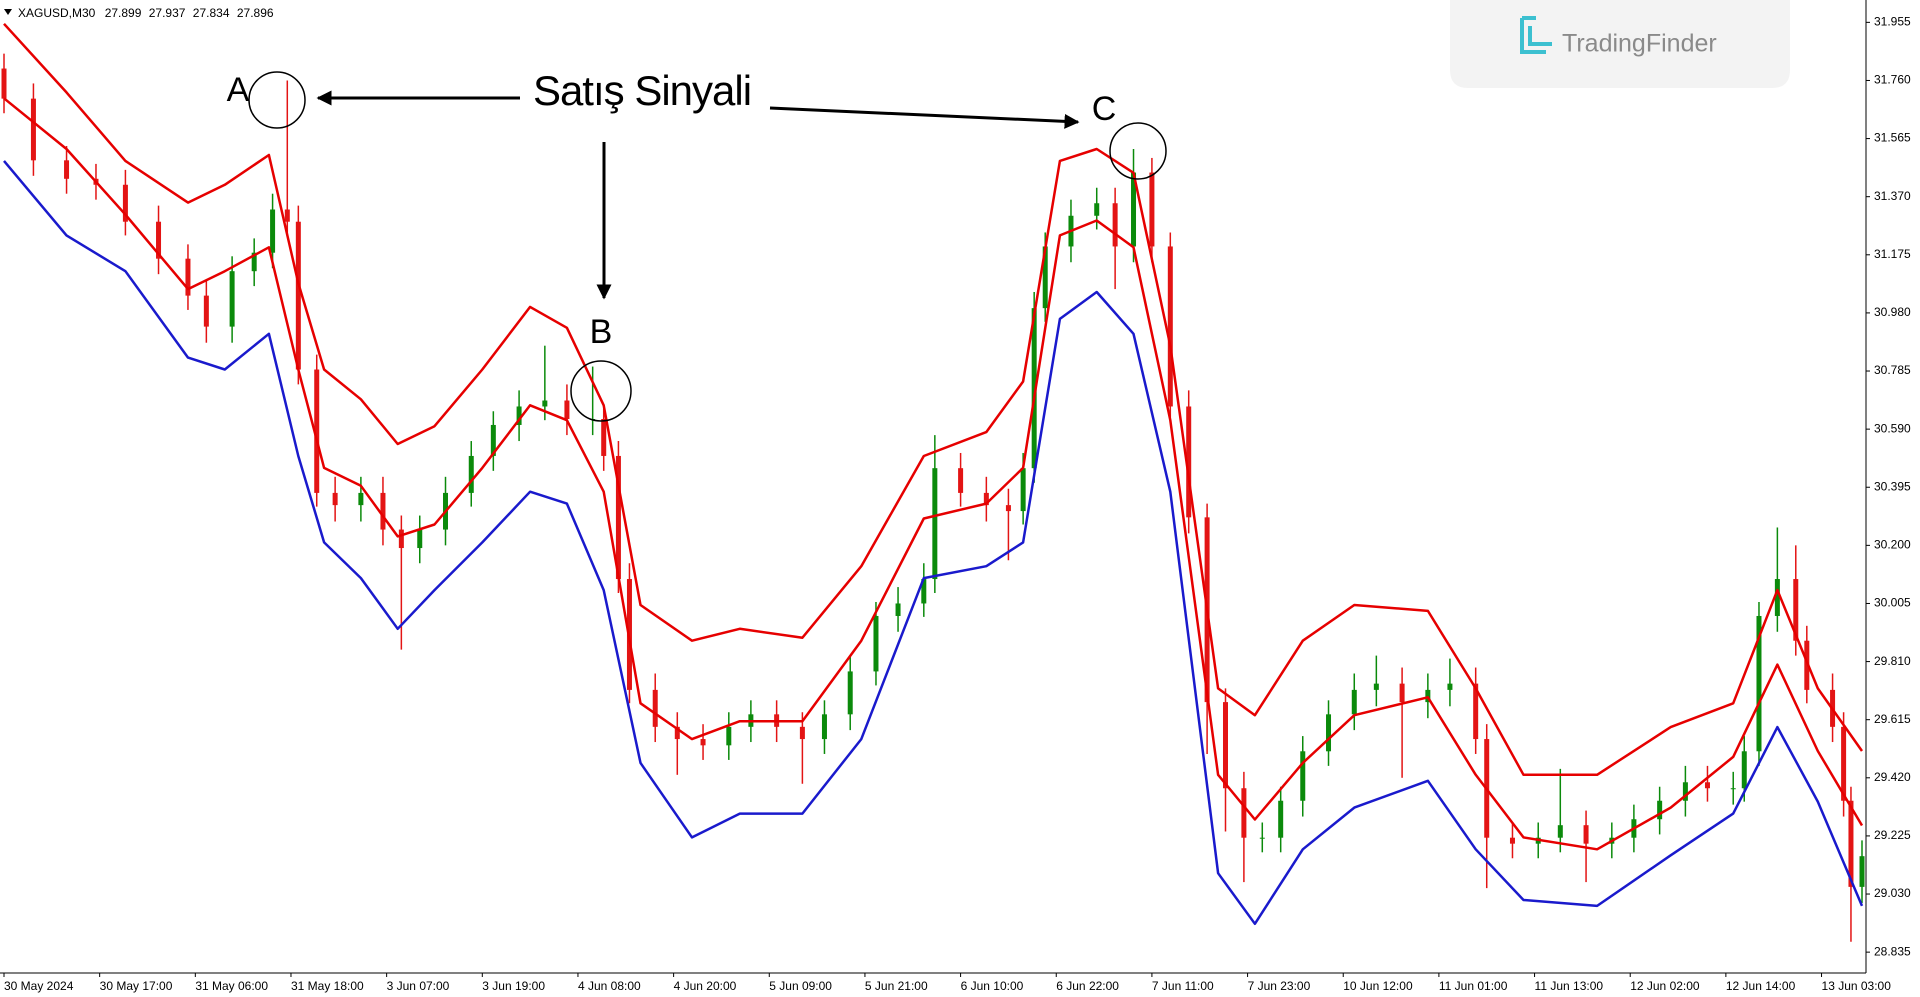 The height and width of the screenshot is (997, 1920). What do you see at coordinates (705, 986) in the screenshot?
I see `x-tick-label: 4 Jun 20:00` at bounding box center [705, 986].